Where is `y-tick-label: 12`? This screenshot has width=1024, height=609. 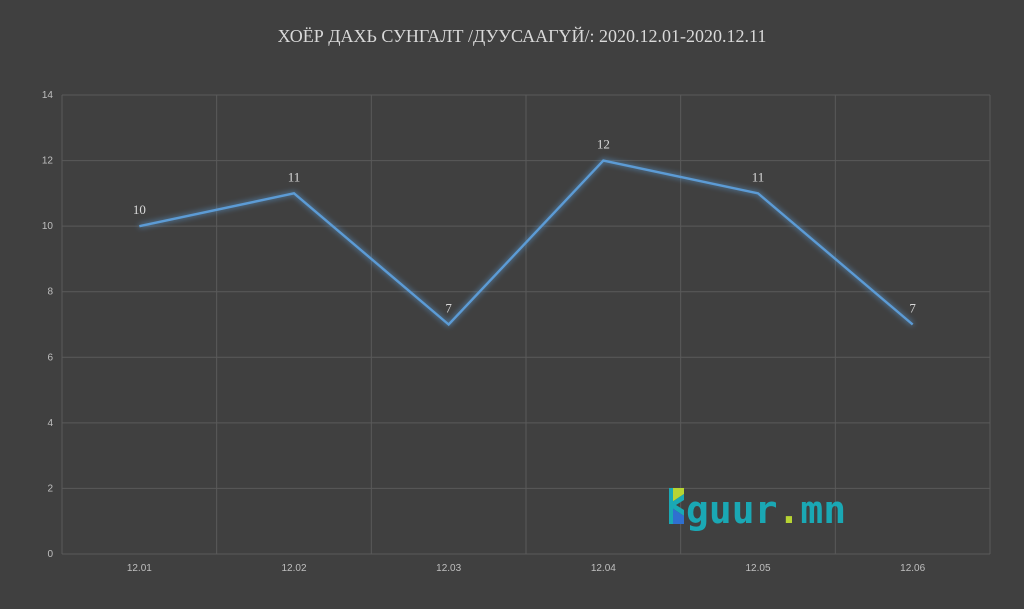
y-tick-label: 12 is located at coordinates (48, 161).